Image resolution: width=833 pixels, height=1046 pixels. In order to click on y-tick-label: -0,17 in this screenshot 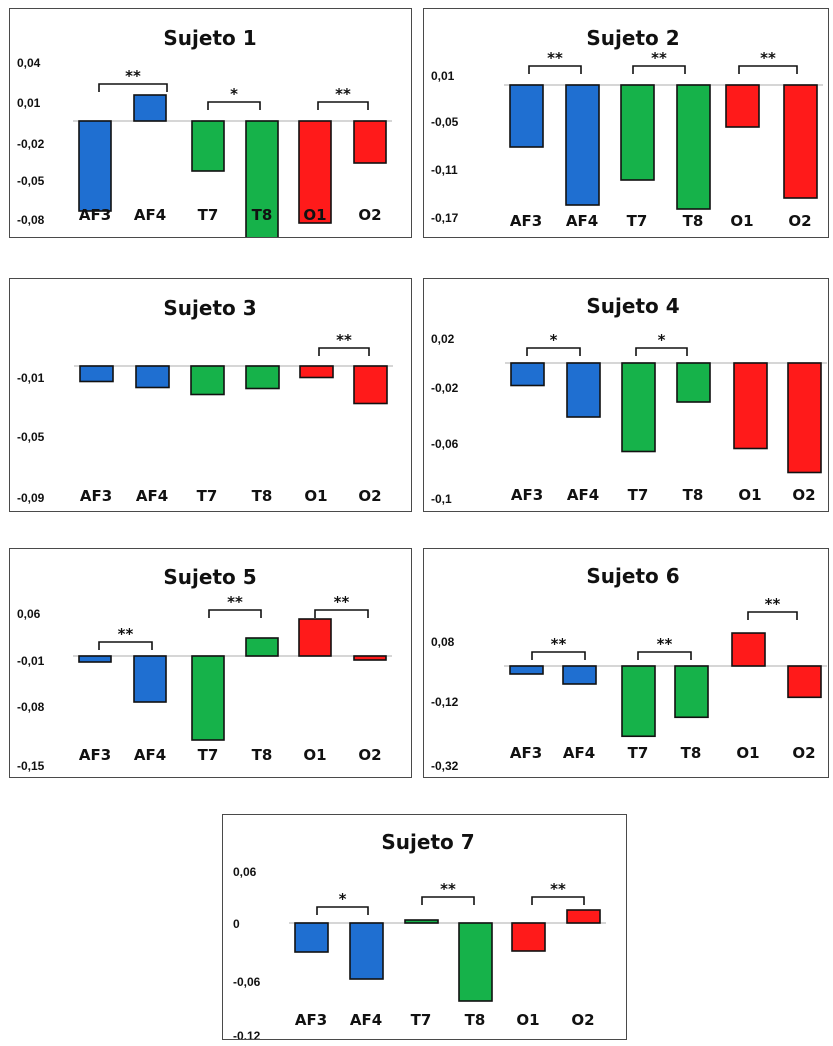, I will do `click(445, 218)`.